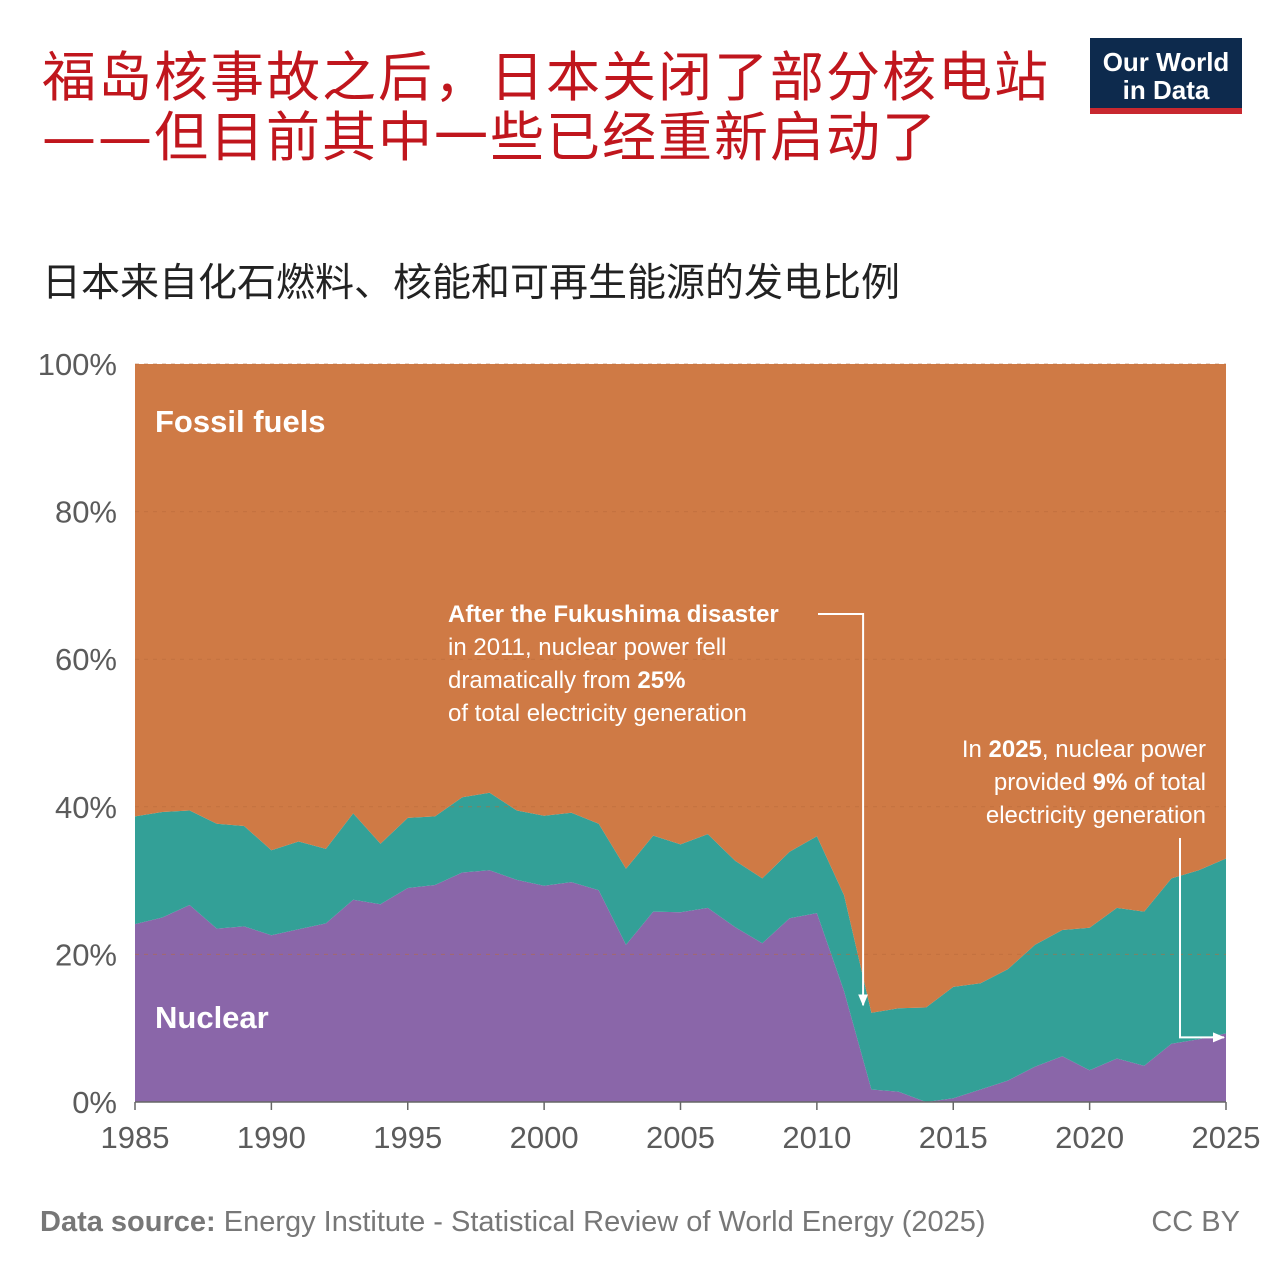 The image size is (1280, 1280). What do you see at coordinates (1202, 940) in the screenshot?
I see `annotation-2025-arrow` at bounding box center [1202, 940].